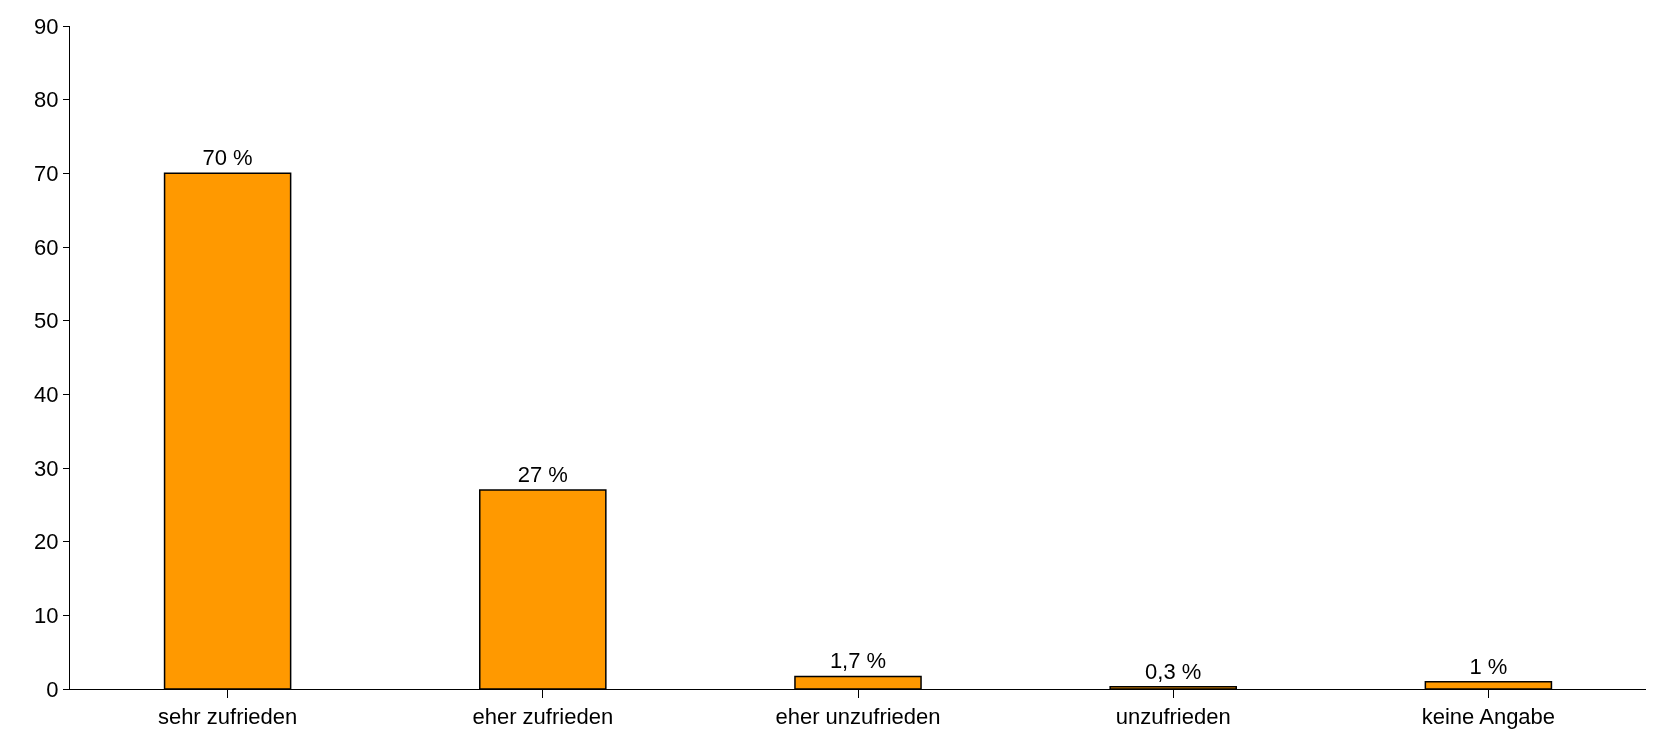  I want to click on y-tick-label: 60, so click(46, 247).